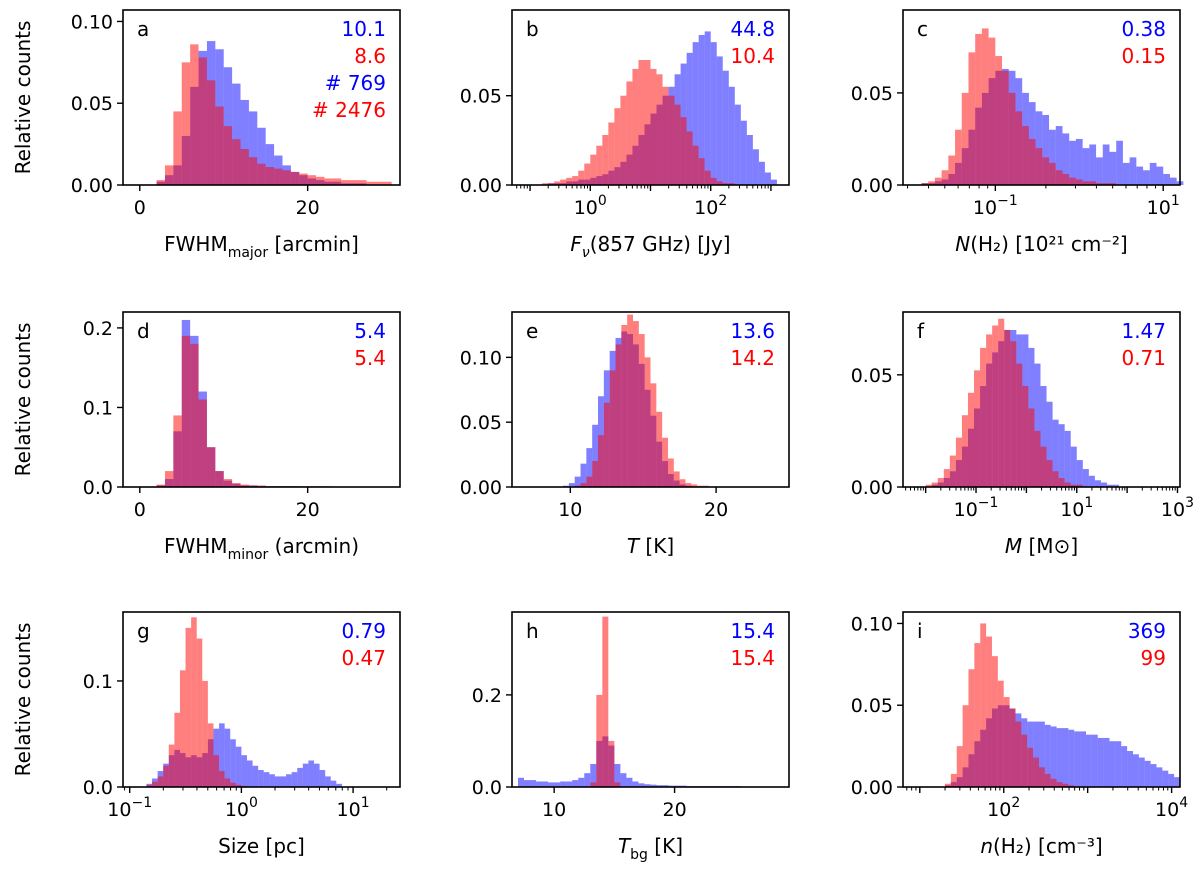 The width and height of the screenshot is (1200, 876). What do you see at coordinates (241, 808) in the screenshot?
I see `x-tick-label: 10⁰` at bounding box center [241, 808].